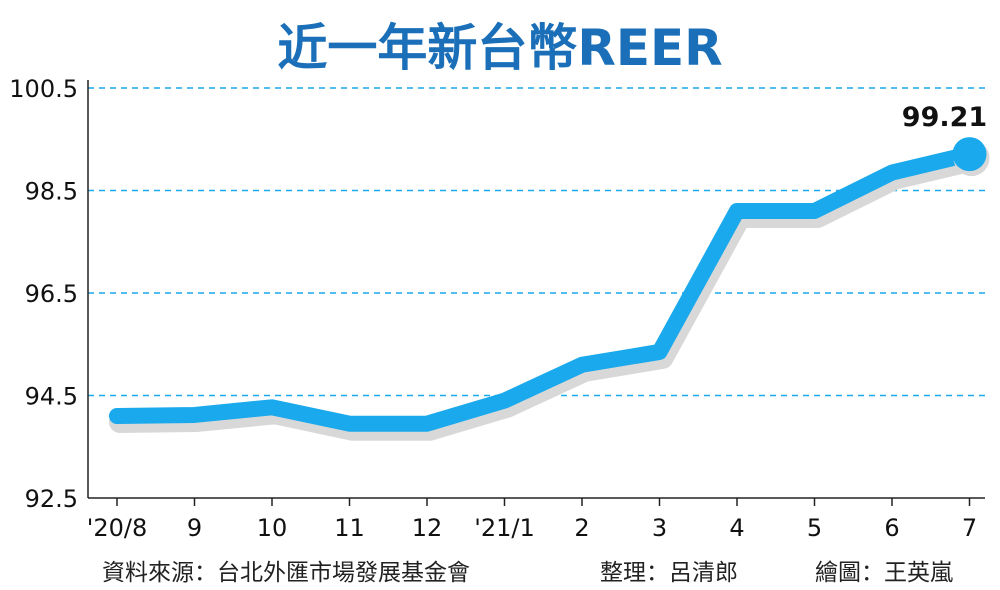 This screenshot has width=1000, height=590. What do you see at coordinates (51, 397) in the screenshot?
I see `y-tick-label: 94.5` at bounding box center [51, 397].